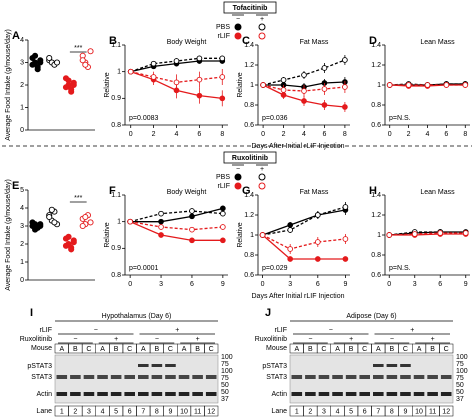  I want to click on band-label: pSTAT3, so click(274, 366).